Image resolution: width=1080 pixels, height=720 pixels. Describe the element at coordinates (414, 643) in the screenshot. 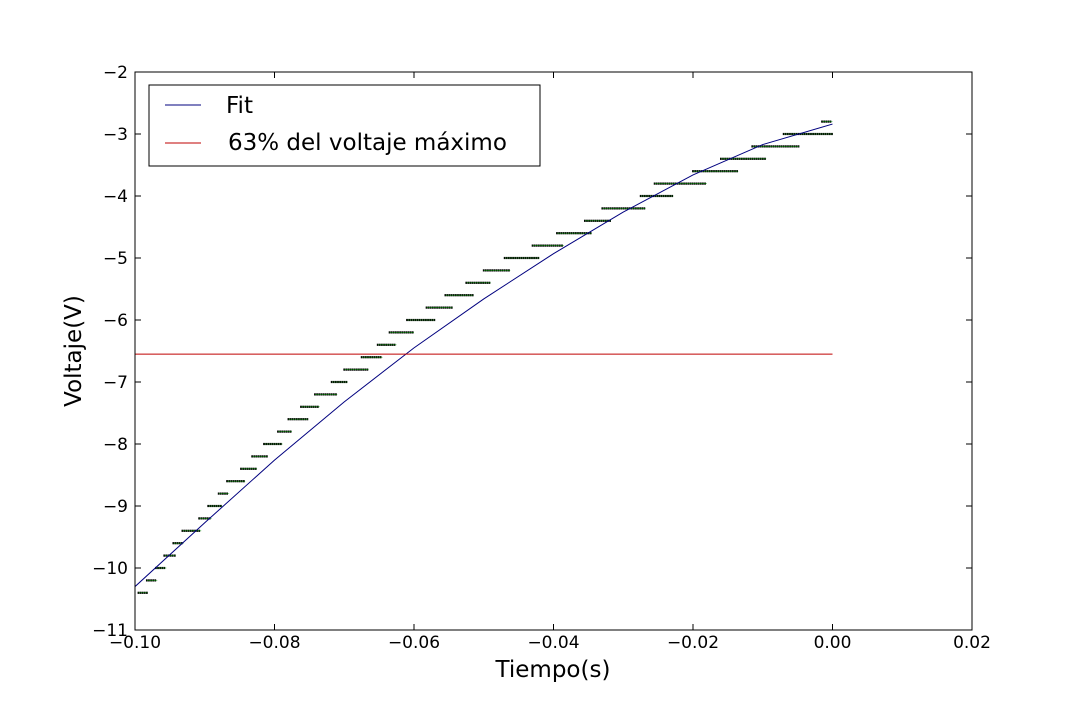

I see `x-tick-label: −0.06` at that location.